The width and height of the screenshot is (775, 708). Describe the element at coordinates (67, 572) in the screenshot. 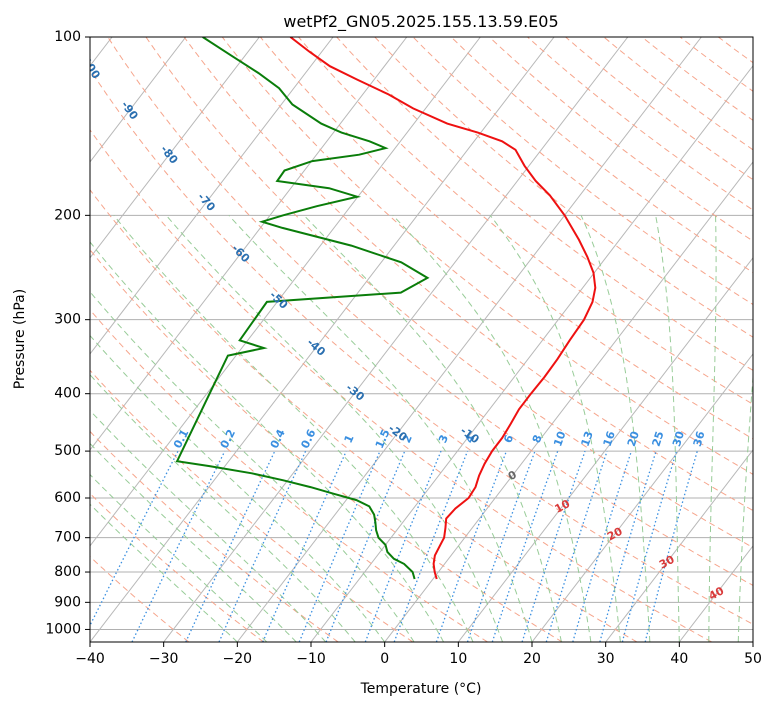

I see `y-tick-label: 800` at that location.